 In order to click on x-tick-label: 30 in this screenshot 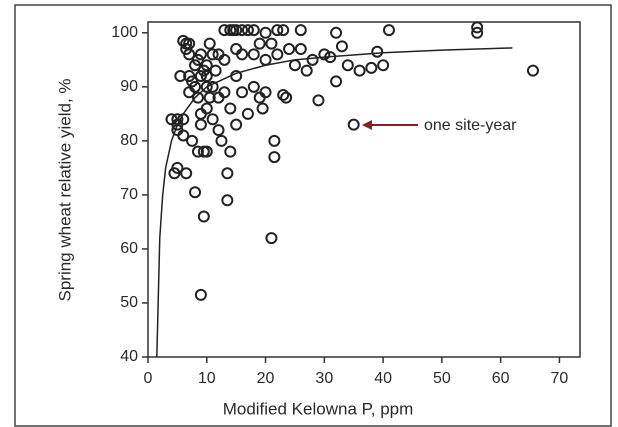, I will do `click(324, 378)`.